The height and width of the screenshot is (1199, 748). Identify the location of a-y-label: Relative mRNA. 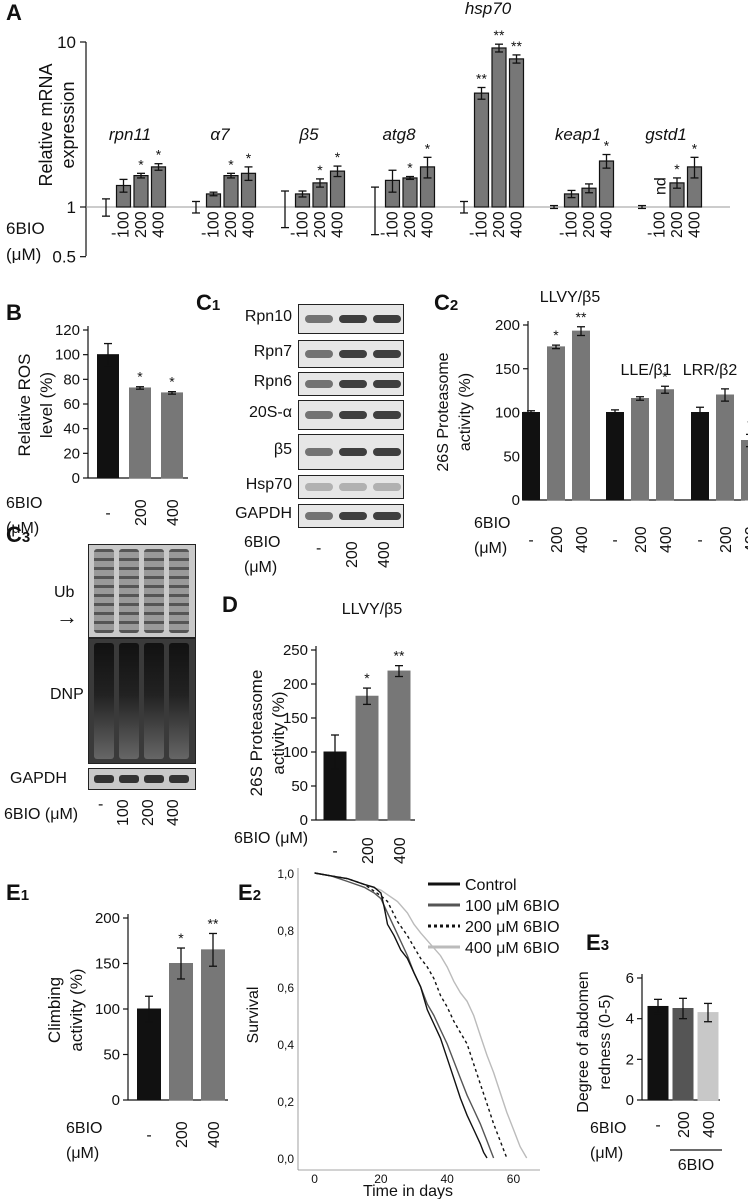
(46, 124).